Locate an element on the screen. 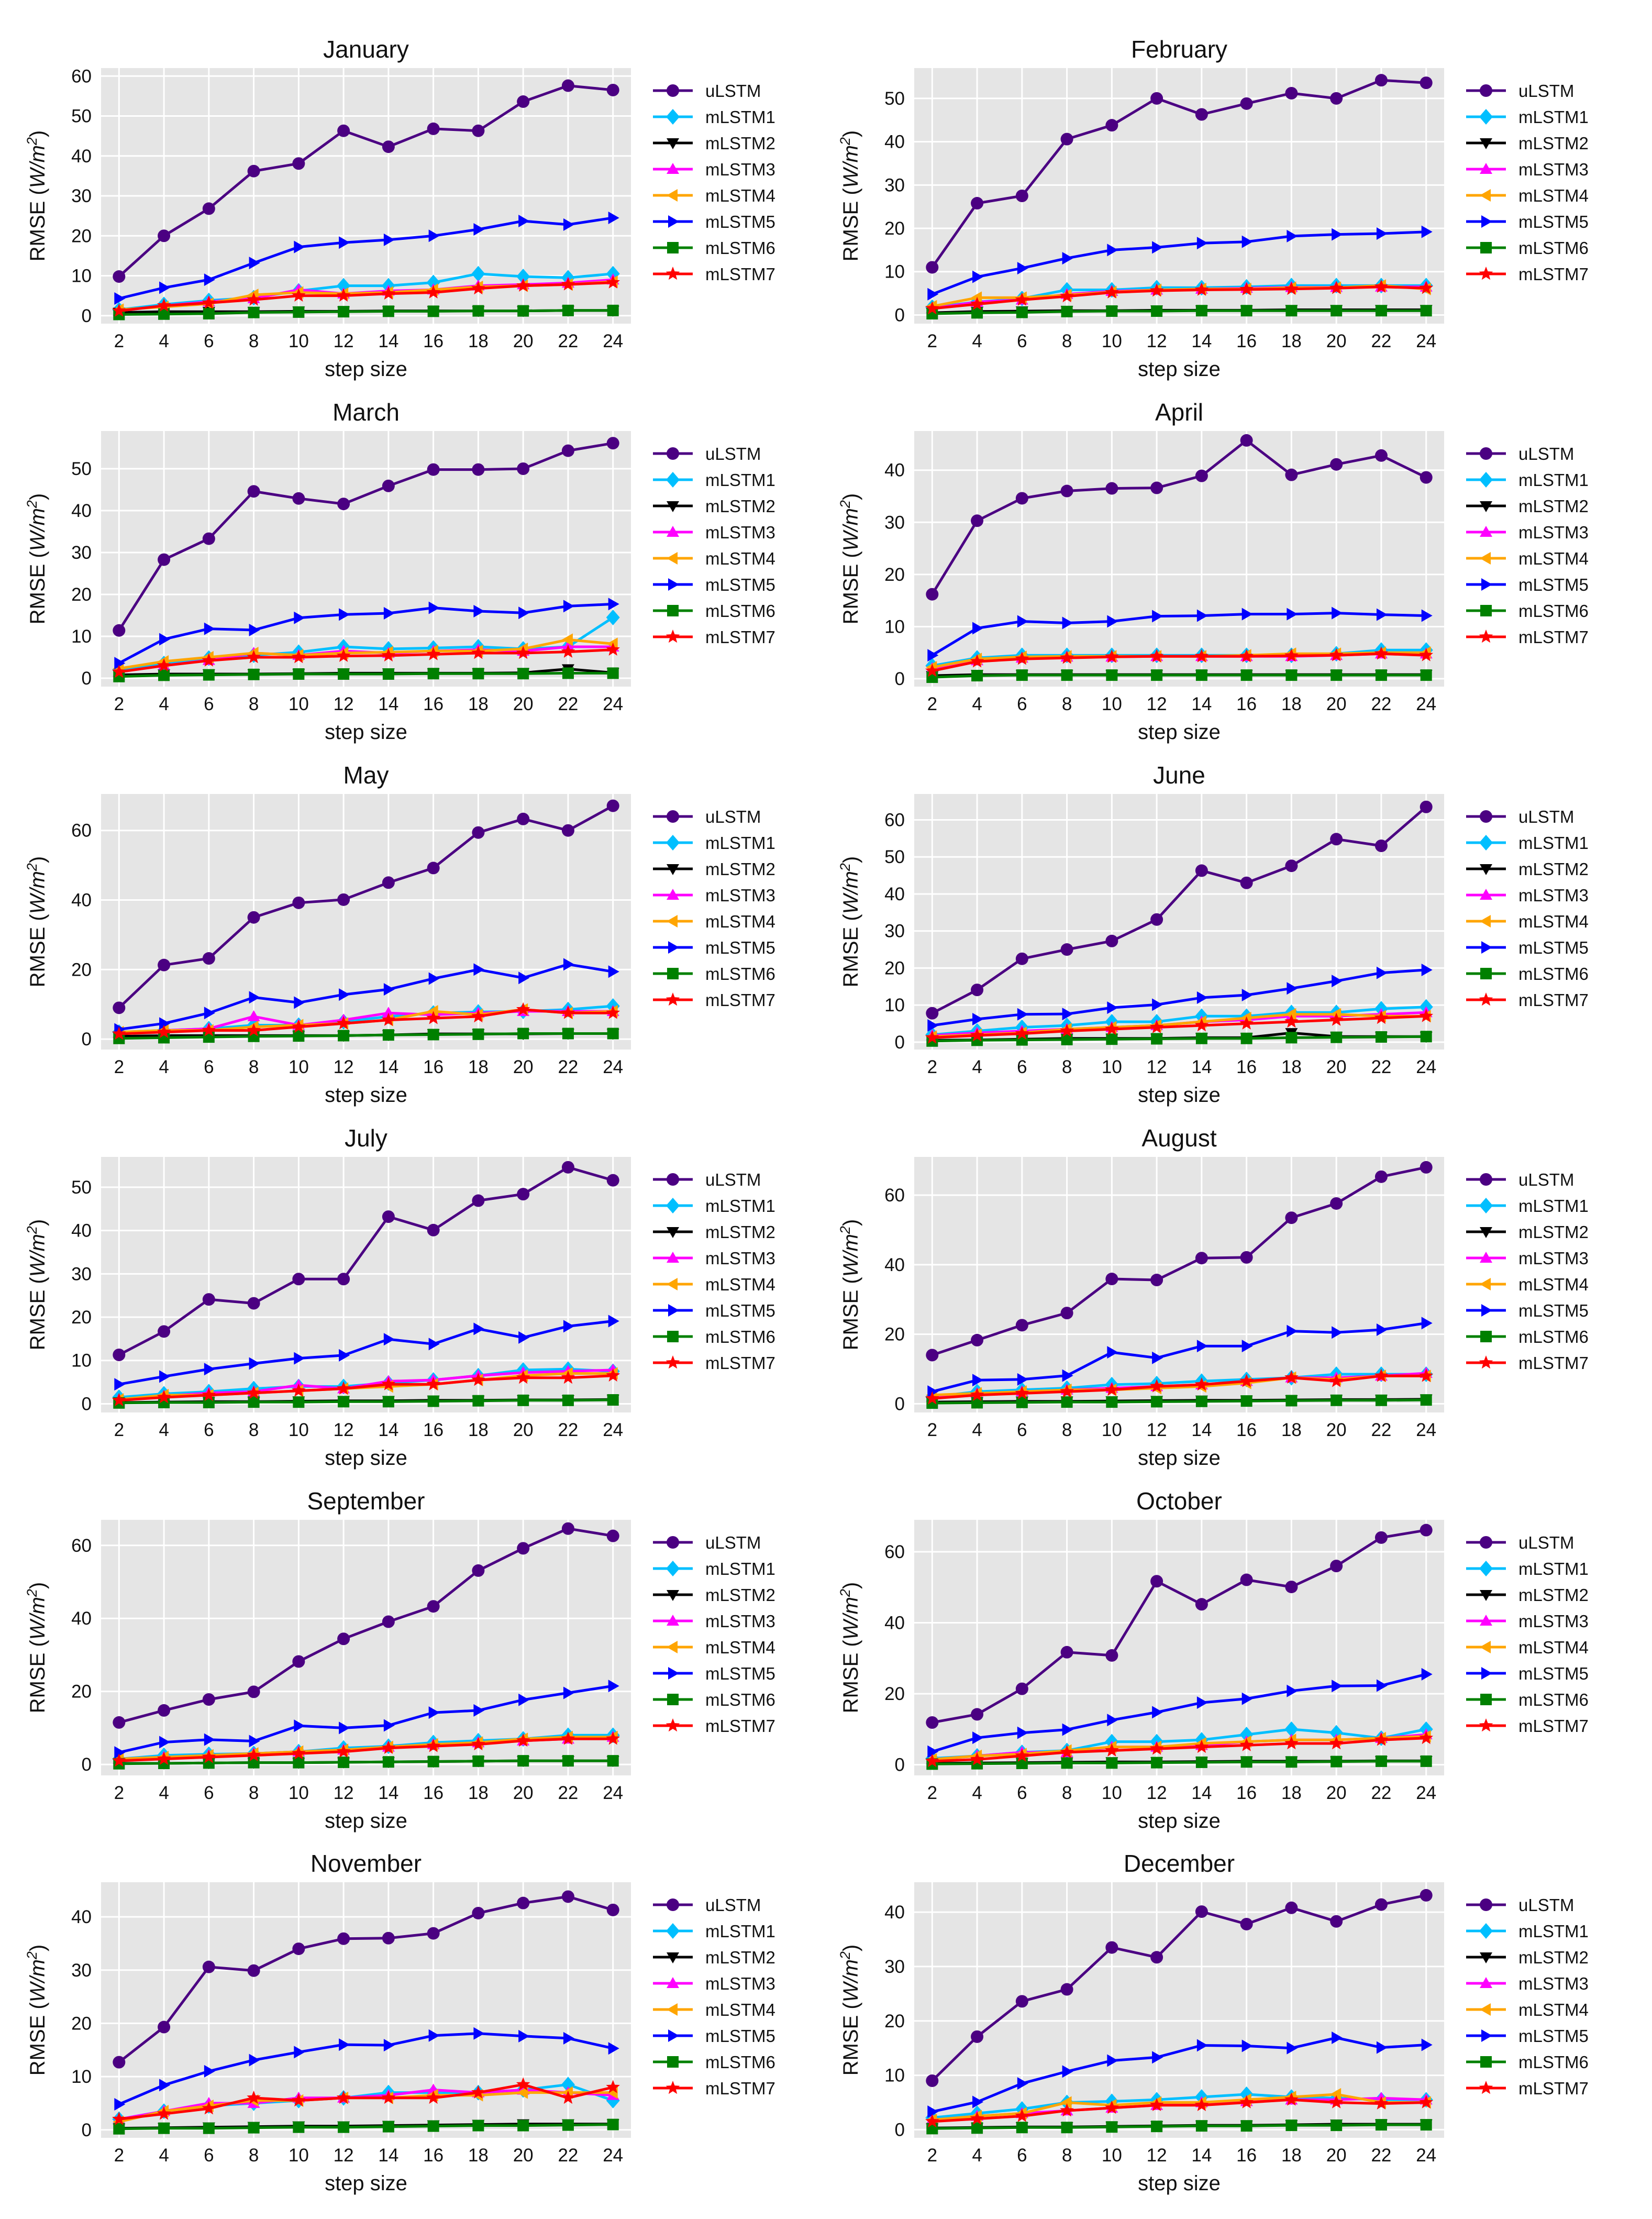 Image resolution: width=1652 pixels, height=2219 pixels. series-mlstm6 is located at coordinates (1179, 1039).